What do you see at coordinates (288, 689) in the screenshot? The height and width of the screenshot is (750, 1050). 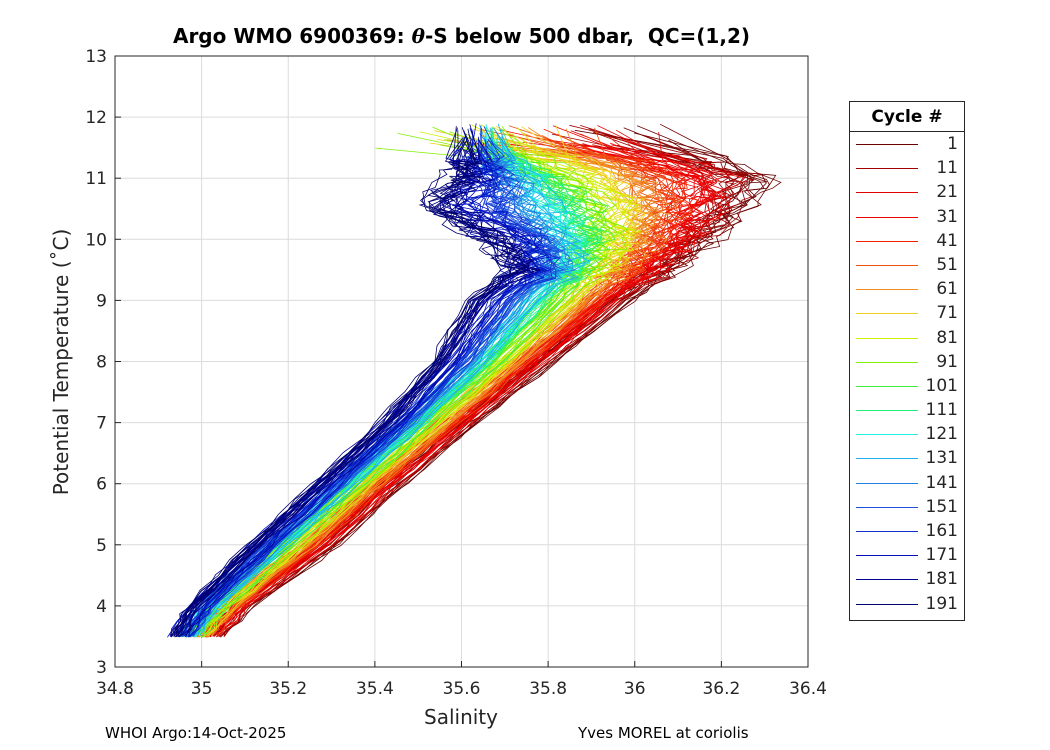 I see `x-tick-label: 35.2` at bounding box center [288, 689].